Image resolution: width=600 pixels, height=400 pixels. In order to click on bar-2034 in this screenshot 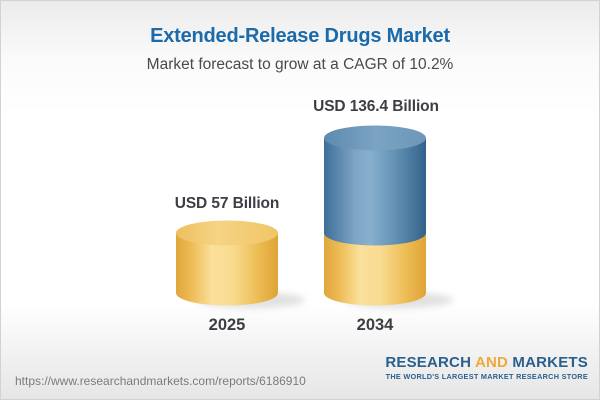, I will do `click(388, 216)`.